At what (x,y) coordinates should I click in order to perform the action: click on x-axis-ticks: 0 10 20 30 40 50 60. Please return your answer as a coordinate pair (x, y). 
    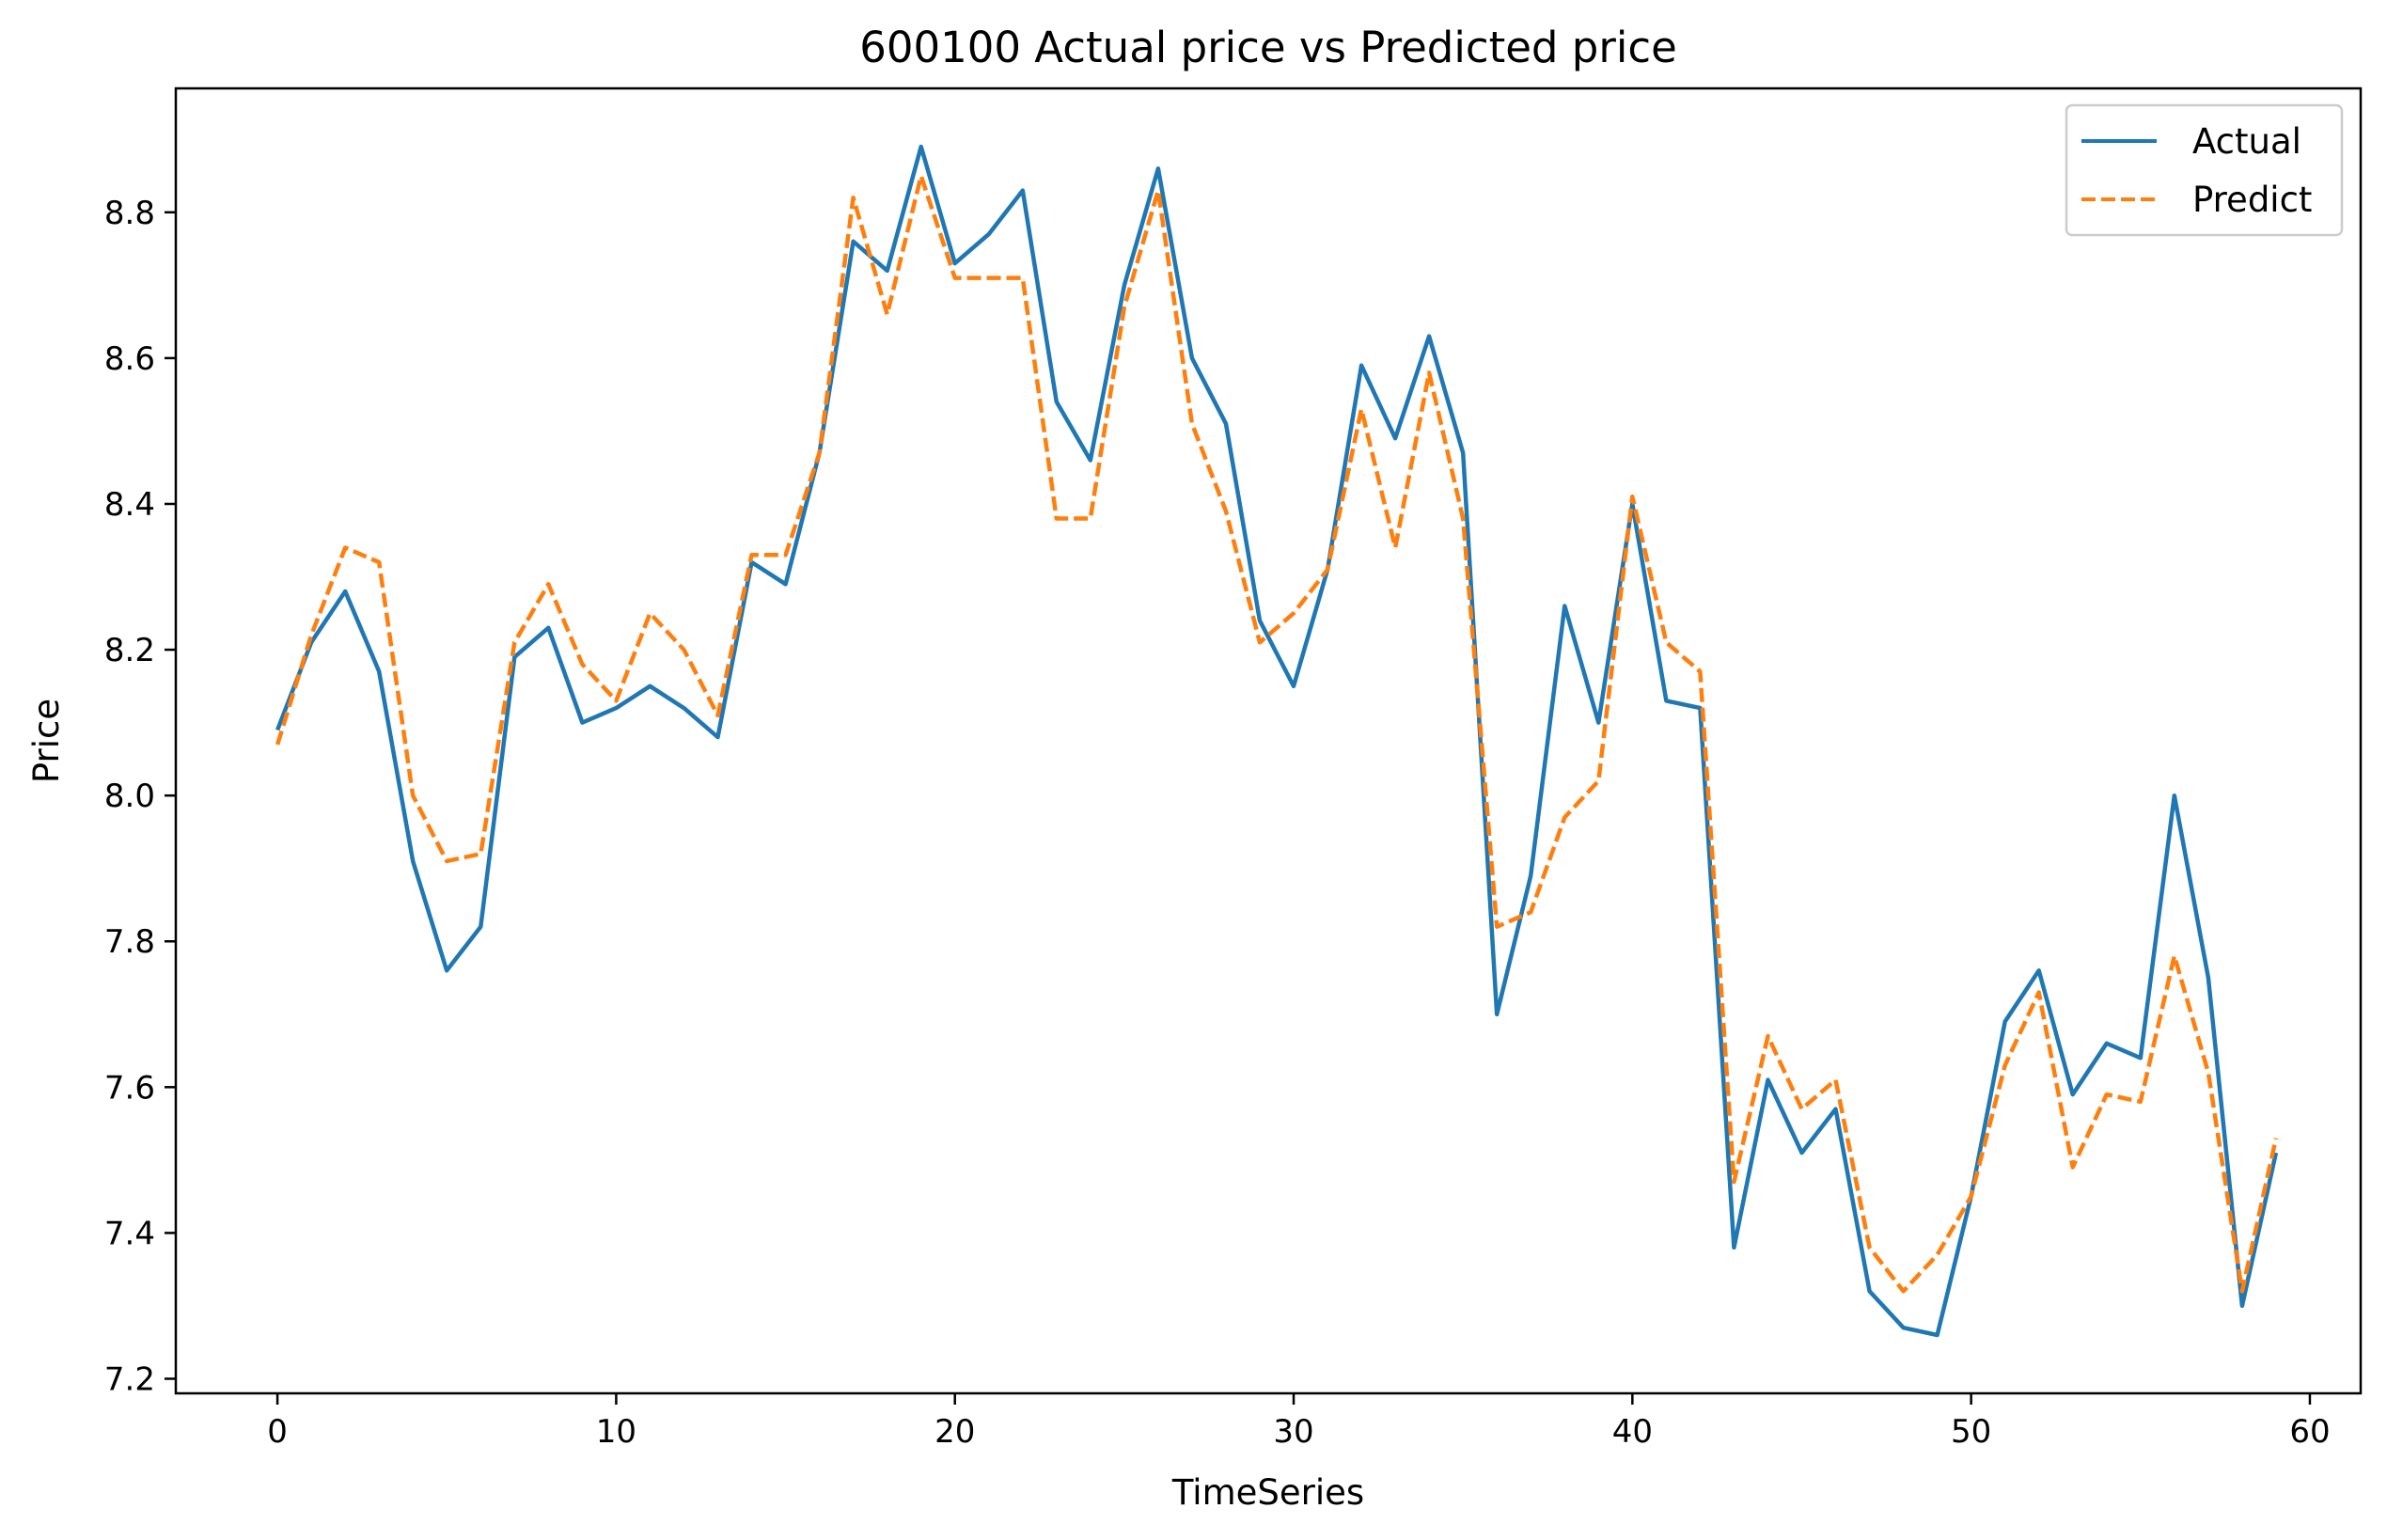
    Looking at the image, I should click on (1299, 1422).